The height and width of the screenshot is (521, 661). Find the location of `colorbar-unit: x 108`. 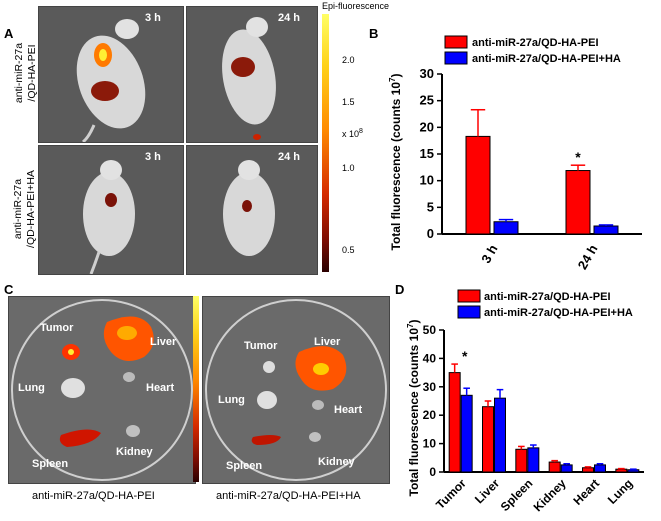

colorbar-unit: x 108 is located at coordinates (352, 133).